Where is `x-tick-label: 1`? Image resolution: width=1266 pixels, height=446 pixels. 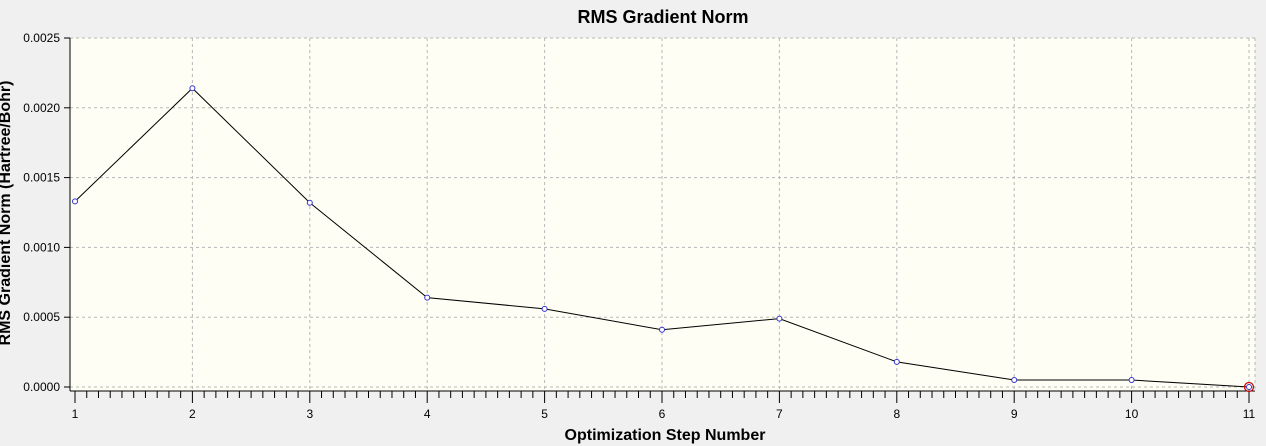
x-tick-label: 1 is located at coordinates (75, 414).